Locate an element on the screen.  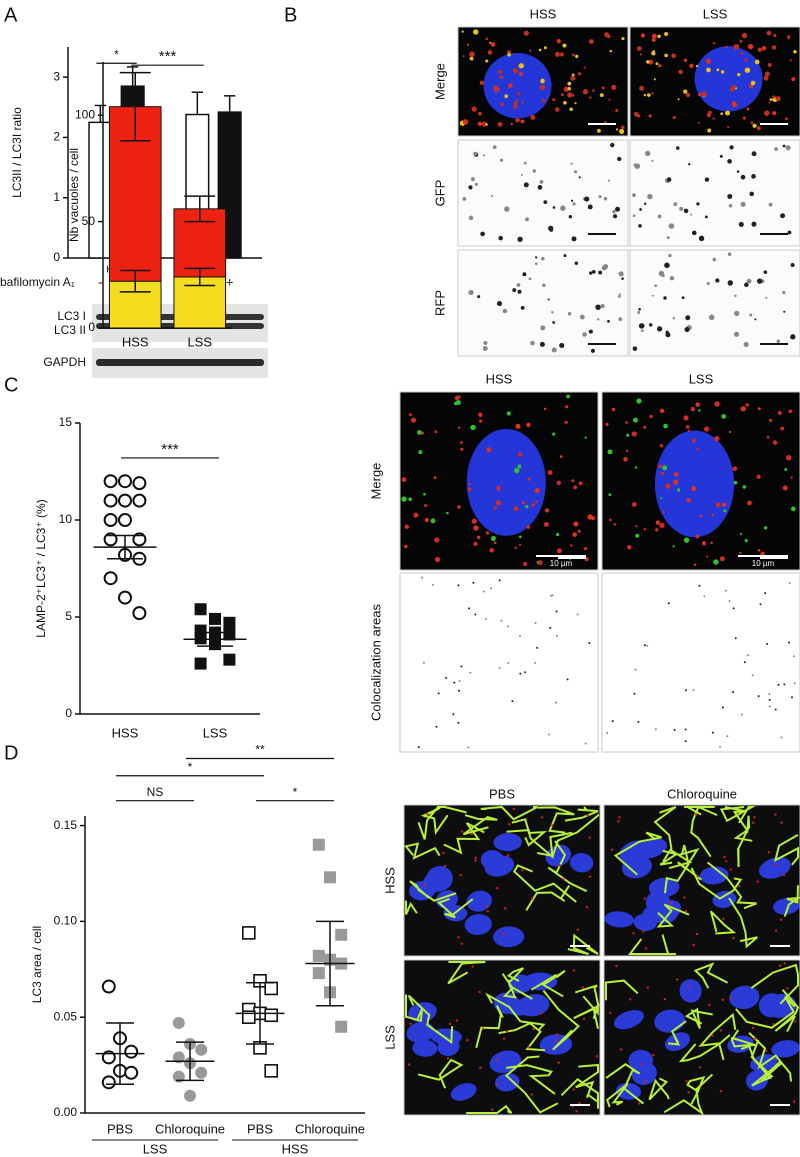
x-tick-label: HSS is located at coordinates (125, 732).